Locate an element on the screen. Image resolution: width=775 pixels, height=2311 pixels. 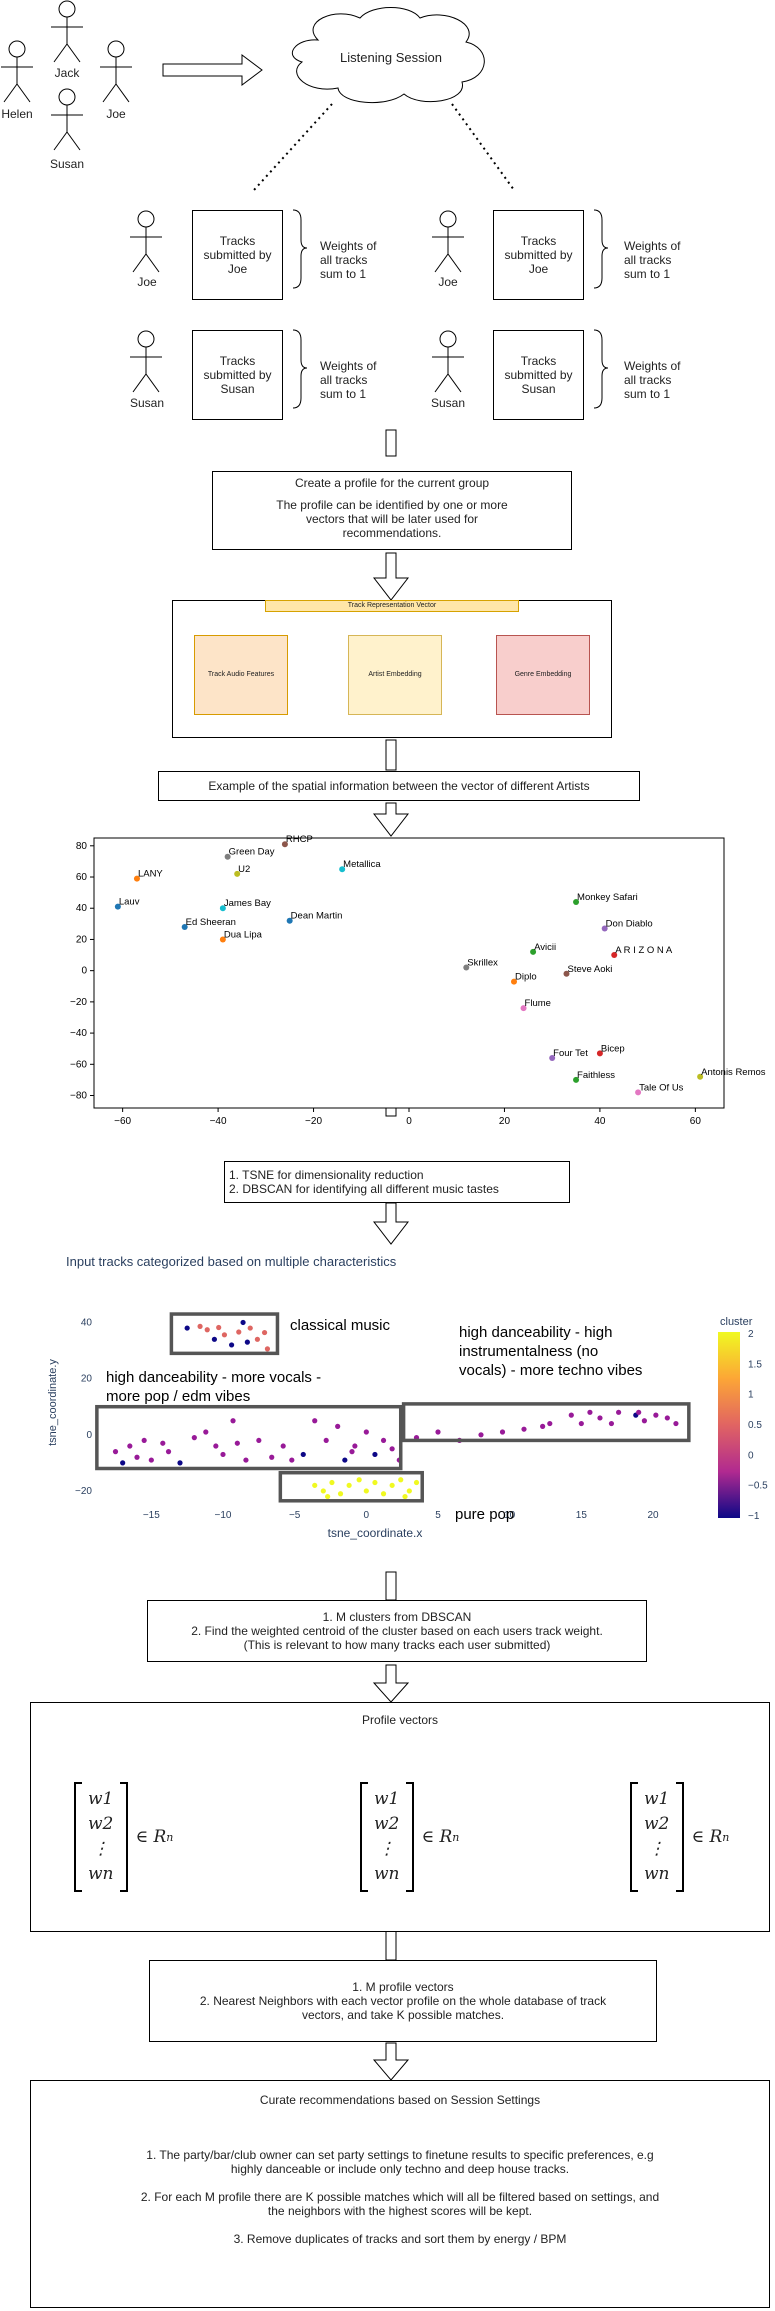
profile-vectors-box is located at coordinates (400, 1817).